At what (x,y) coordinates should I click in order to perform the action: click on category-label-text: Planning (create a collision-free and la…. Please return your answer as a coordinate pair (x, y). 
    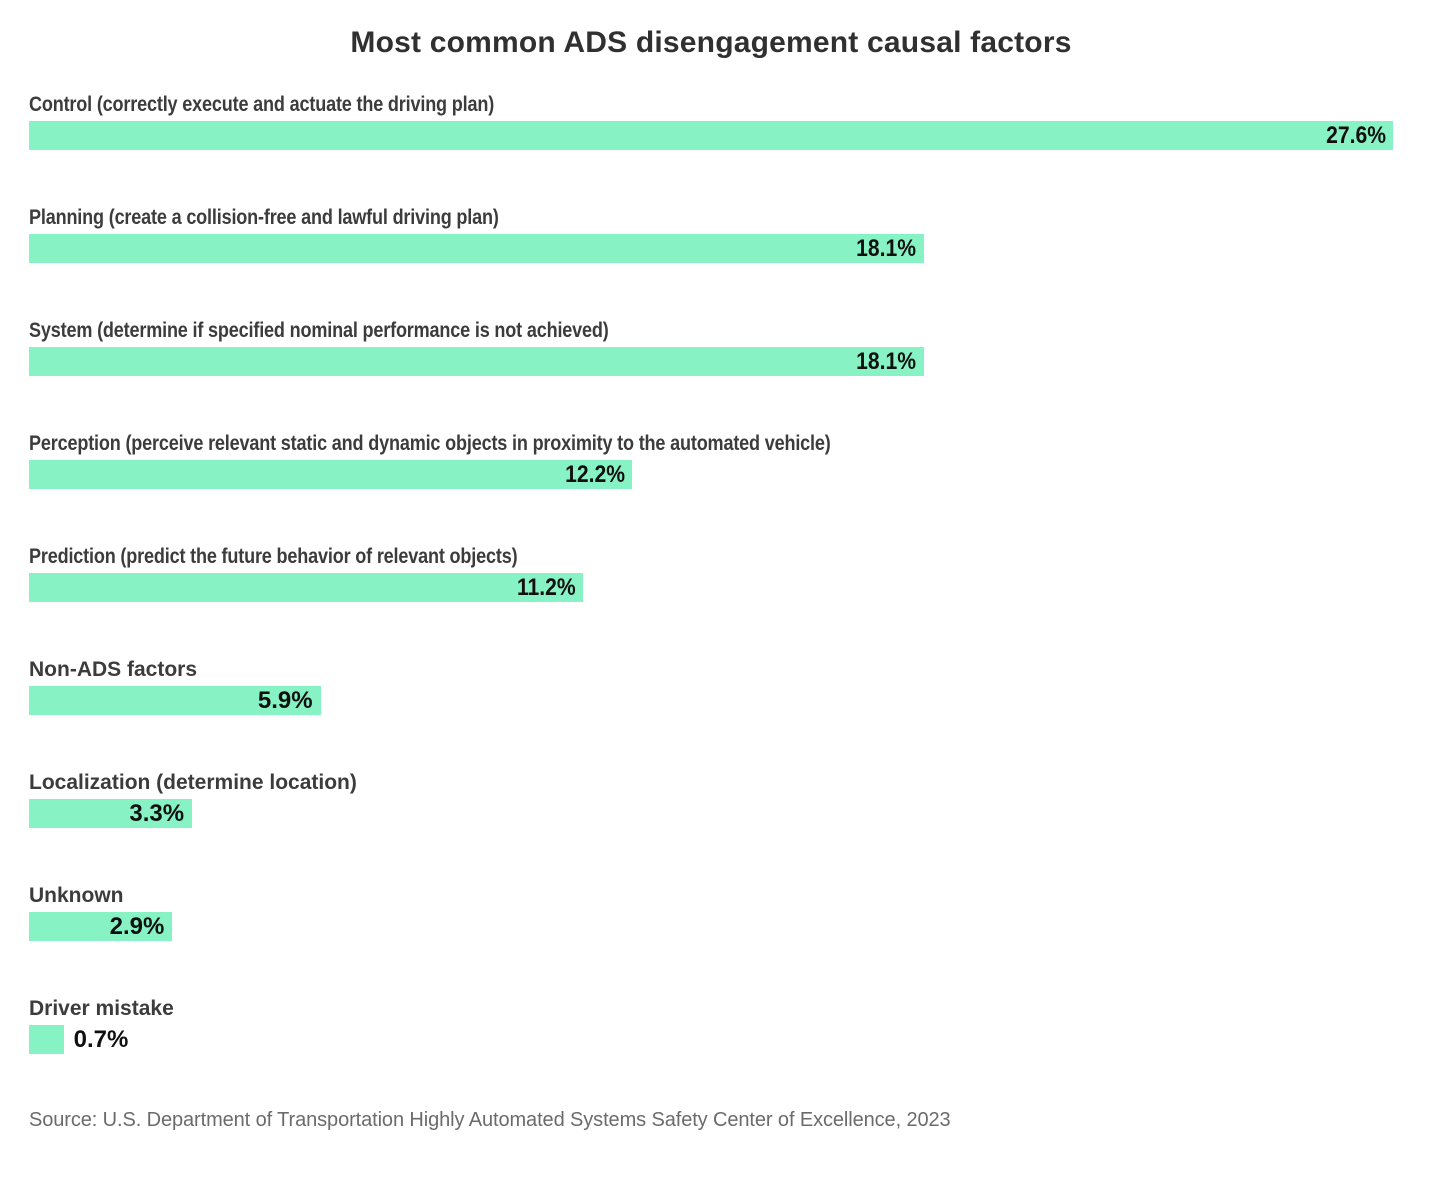
    Looking at the image, I should click on (264, 217).